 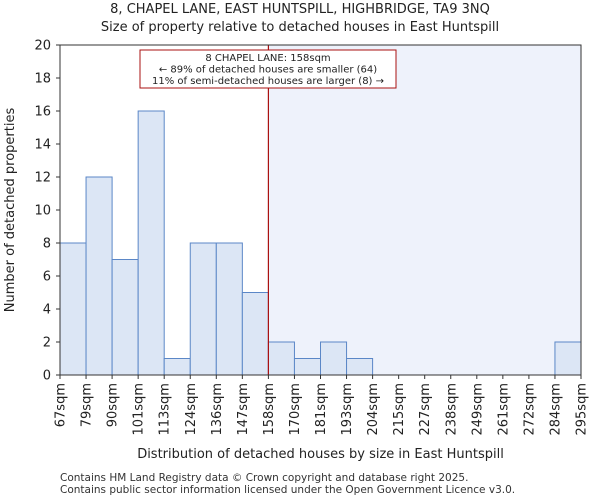 I want to click on x-tick-label: 67sqm, so click(x=61, y=405).